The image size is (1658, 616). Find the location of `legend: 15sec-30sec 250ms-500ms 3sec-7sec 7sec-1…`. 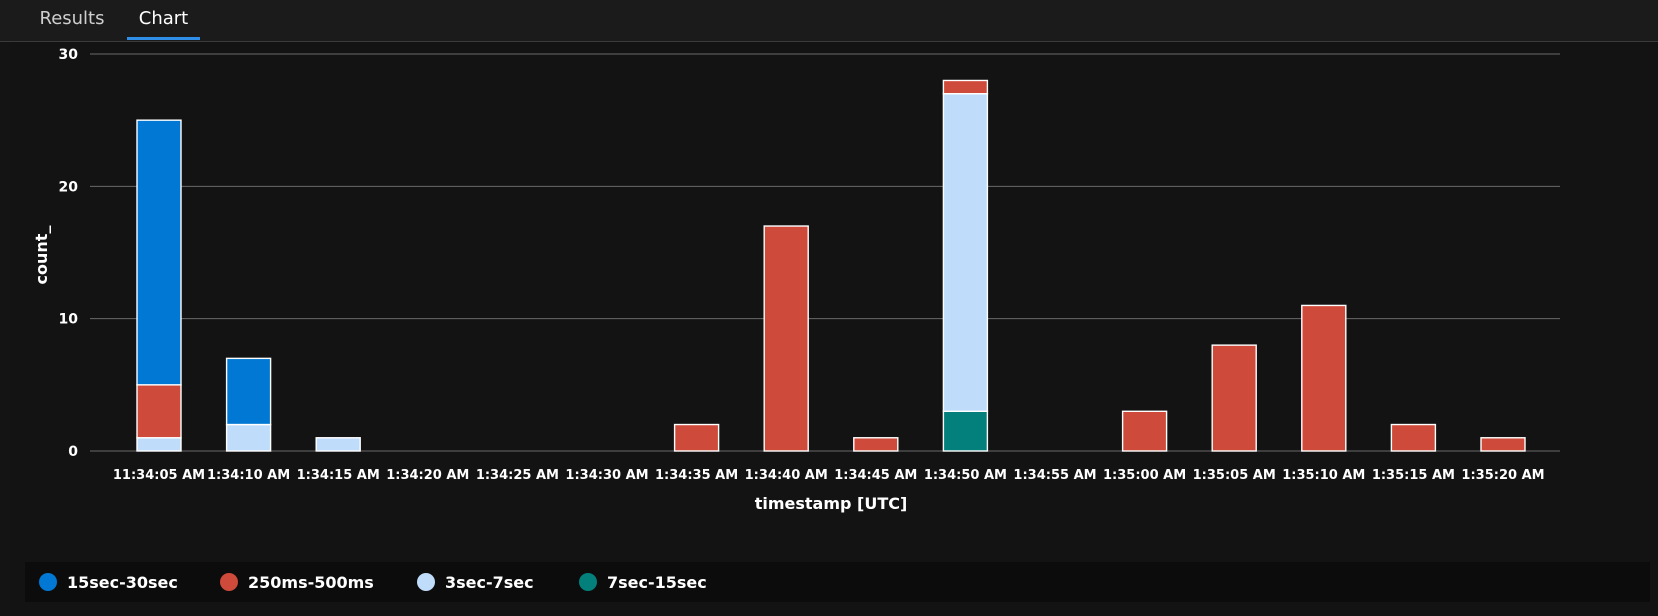

legend: 15sec-30sec 250ms-500ms 3sec-7sec 7sec-1… is located at coordinates (837, 582).